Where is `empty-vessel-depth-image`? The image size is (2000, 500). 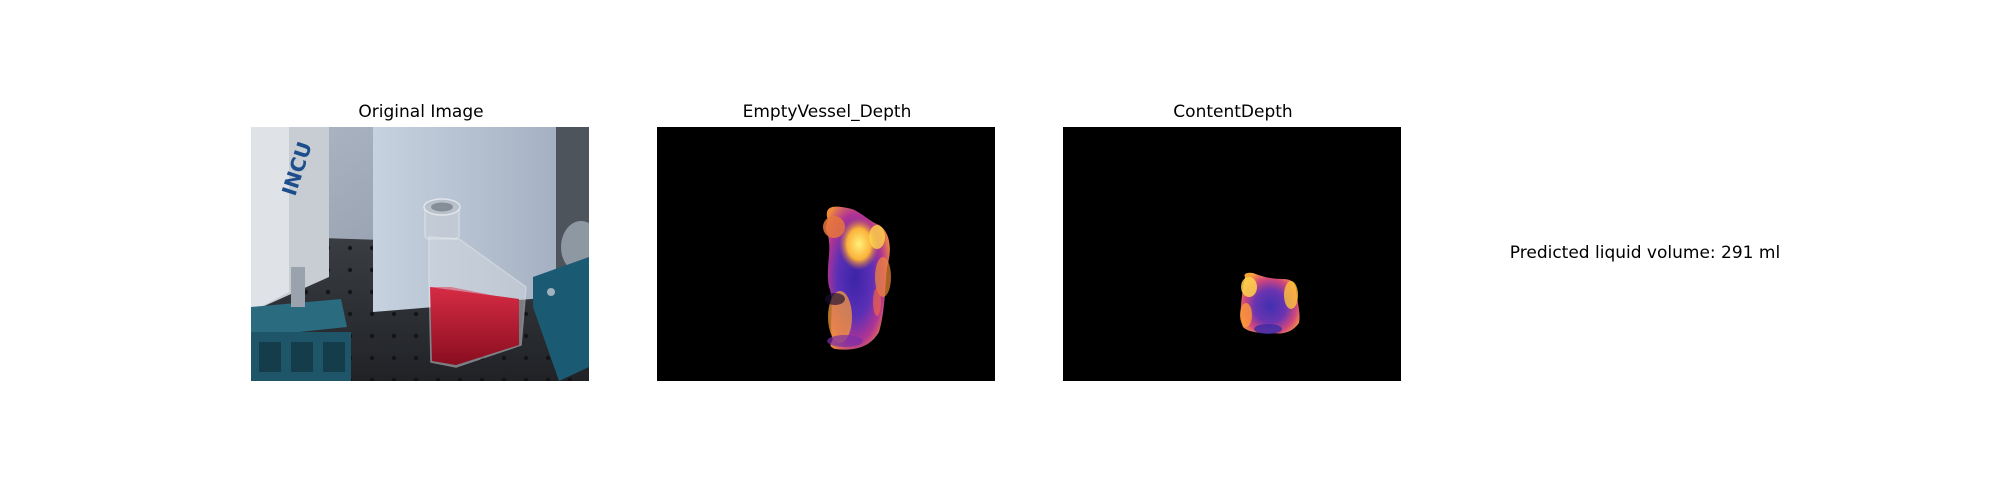 empty-vessel-depth-image is located at coordinates (826, 254).